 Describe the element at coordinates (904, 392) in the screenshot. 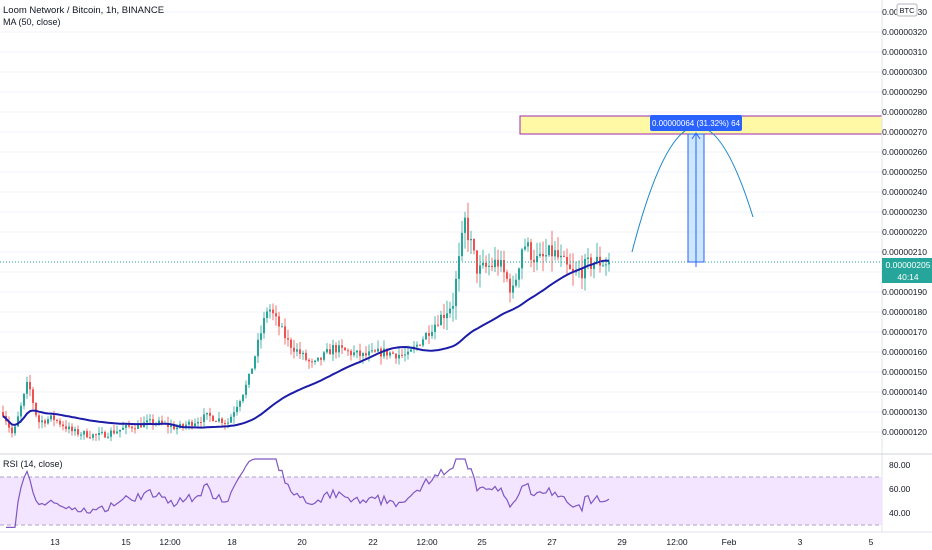

I see `price-tick-label: 0.00000140` at that location.